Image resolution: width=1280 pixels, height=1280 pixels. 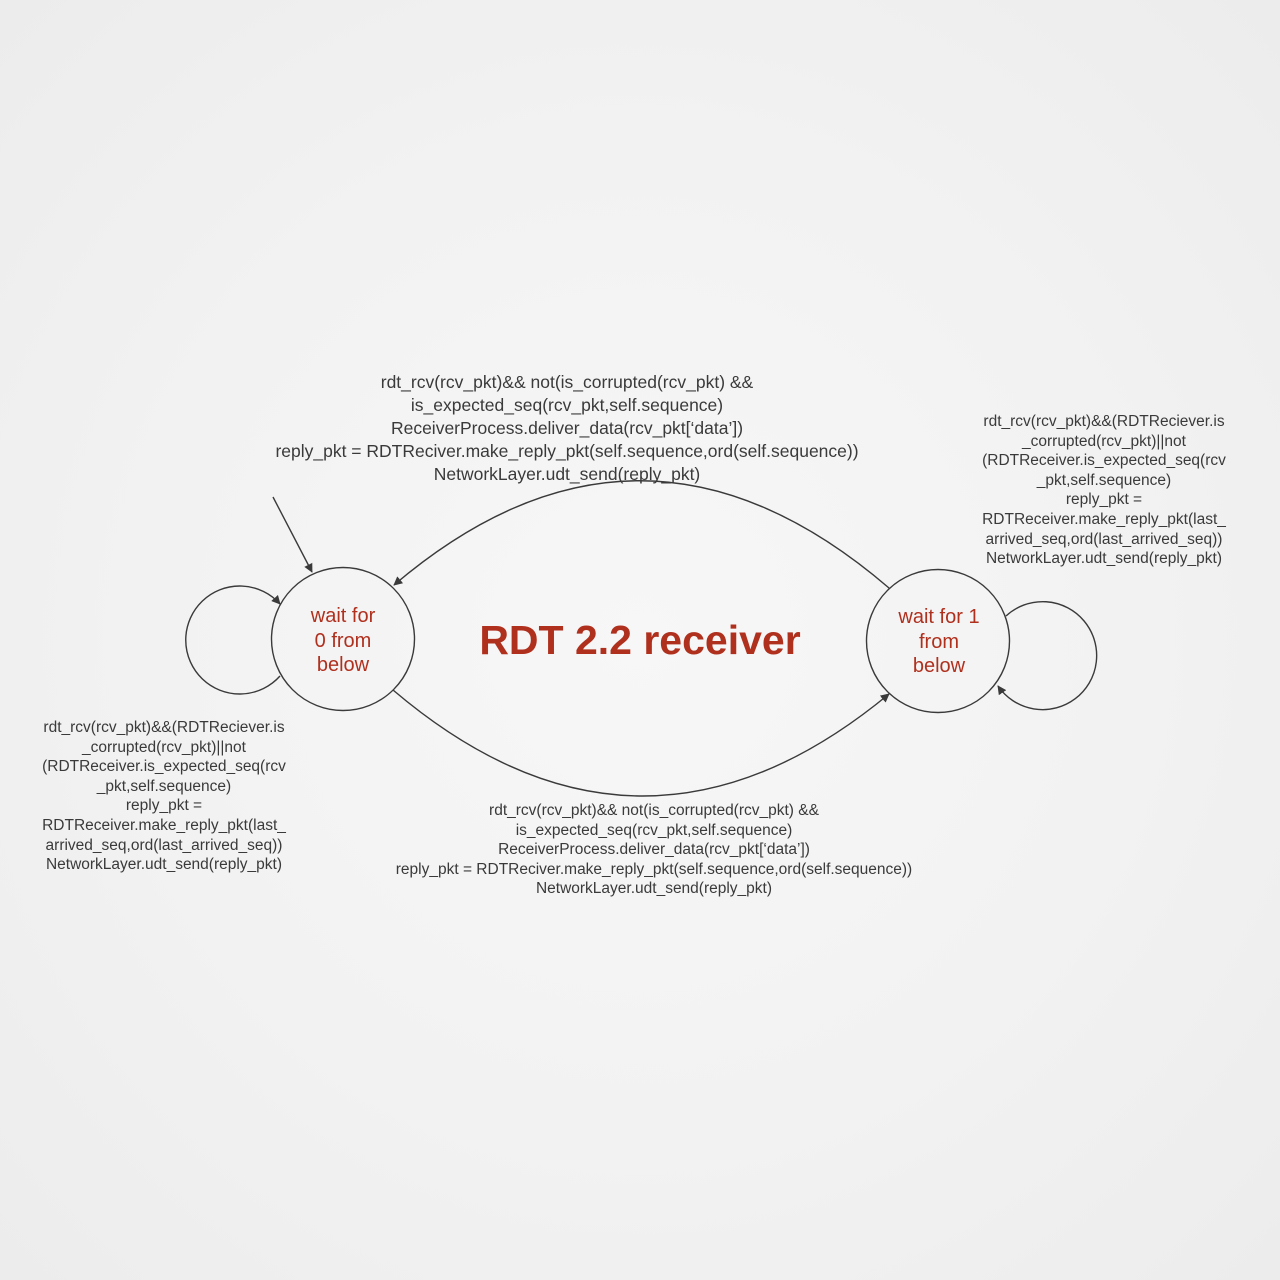 I want to click on state-0-label-line: 0 from, so click(x=343, y=640).